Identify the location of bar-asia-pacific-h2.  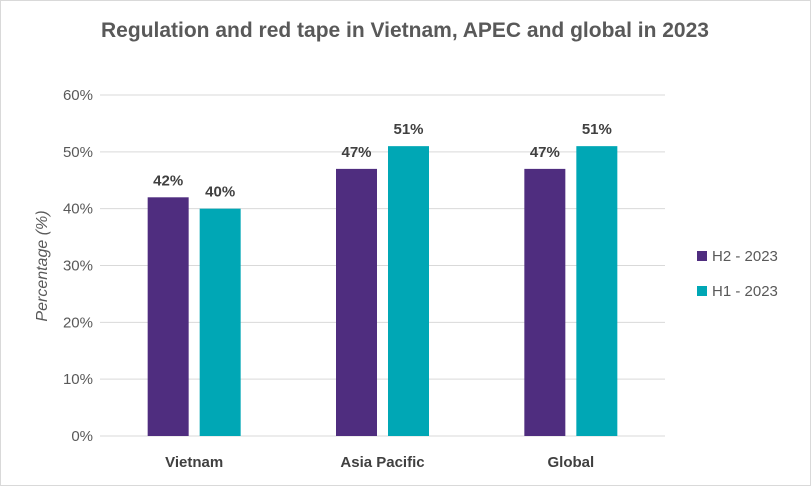
(356, 302).